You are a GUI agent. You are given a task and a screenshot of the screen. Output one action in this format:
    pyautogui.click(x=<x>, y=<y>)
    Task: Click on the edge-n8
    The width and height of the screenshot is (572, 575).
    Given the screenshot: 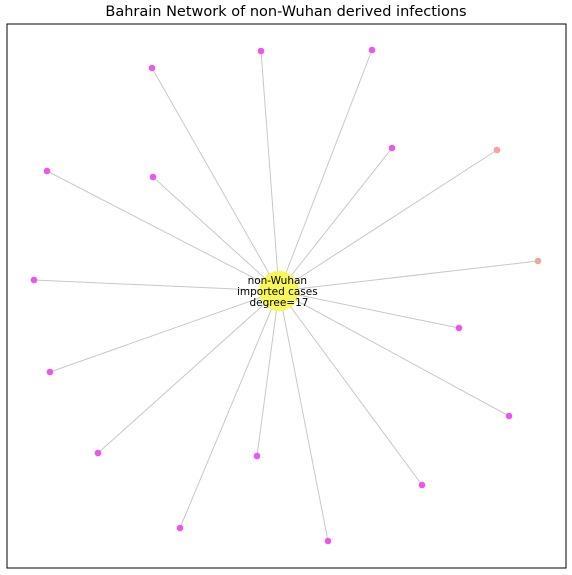 What is the action you would take?
    pyautogui.click(x=408, y=276)
    